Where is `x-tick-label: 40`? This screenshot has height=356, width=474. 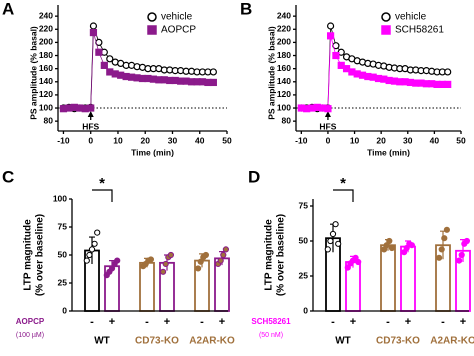 x-tick-label: 40 is located at coordinates (200, 140).